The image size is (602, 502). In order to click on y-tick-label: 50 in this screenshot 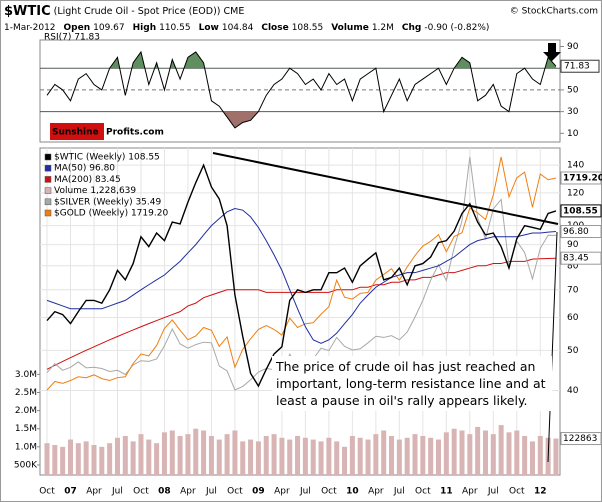, I will do `click(573, 90)`.